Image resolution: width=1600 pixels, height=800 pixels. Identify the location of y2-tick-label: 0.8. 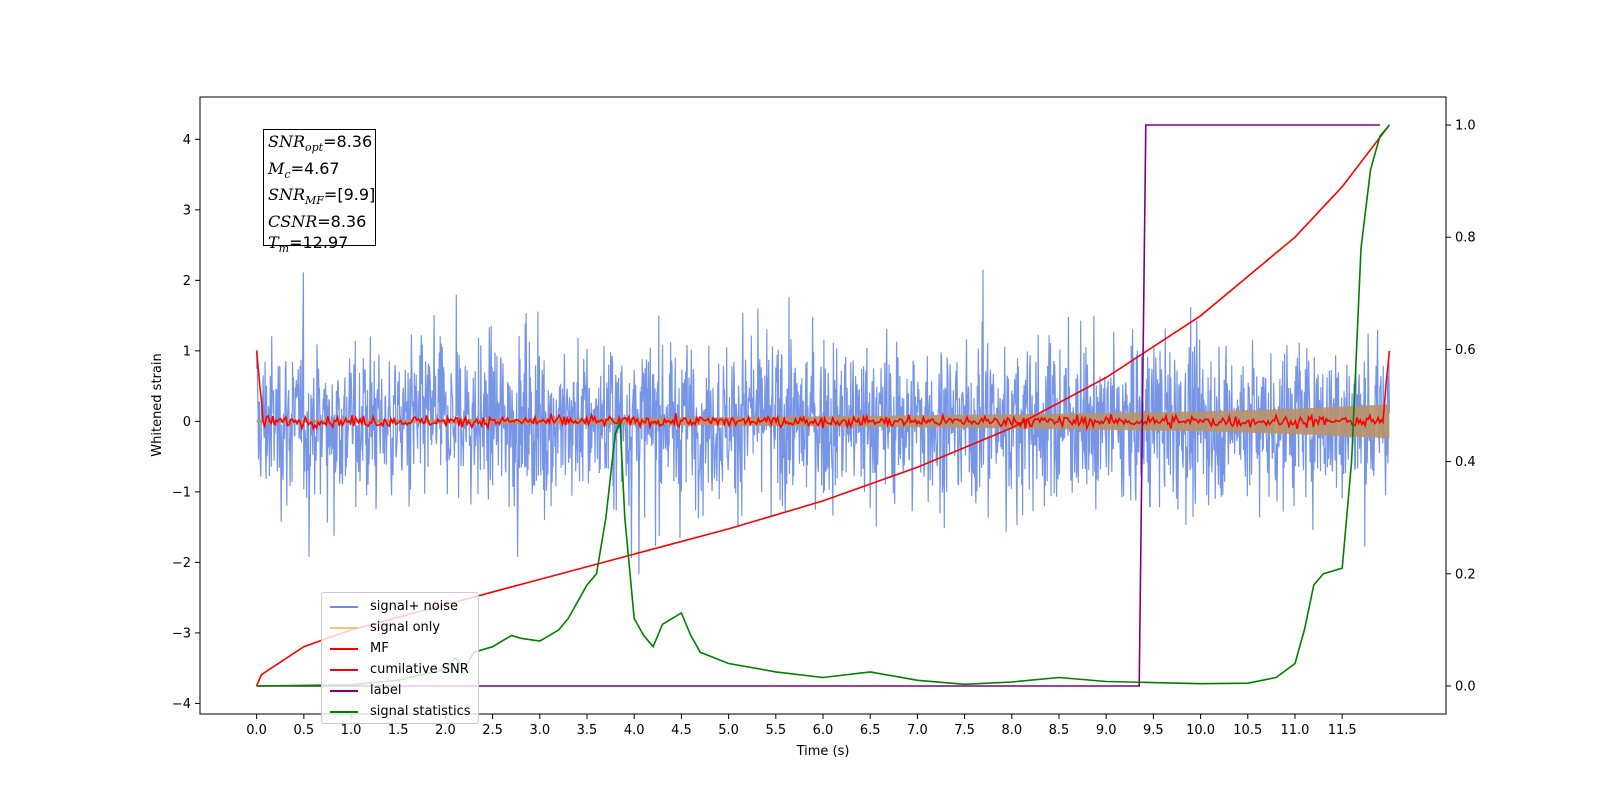
(1465, 238).